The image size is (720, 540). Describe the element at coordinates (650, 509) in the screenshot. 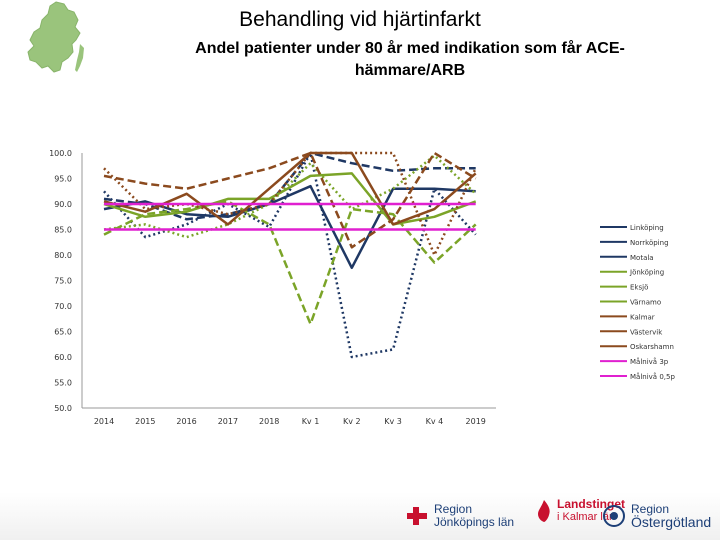

I see `logo3-line1: Region` at that location.